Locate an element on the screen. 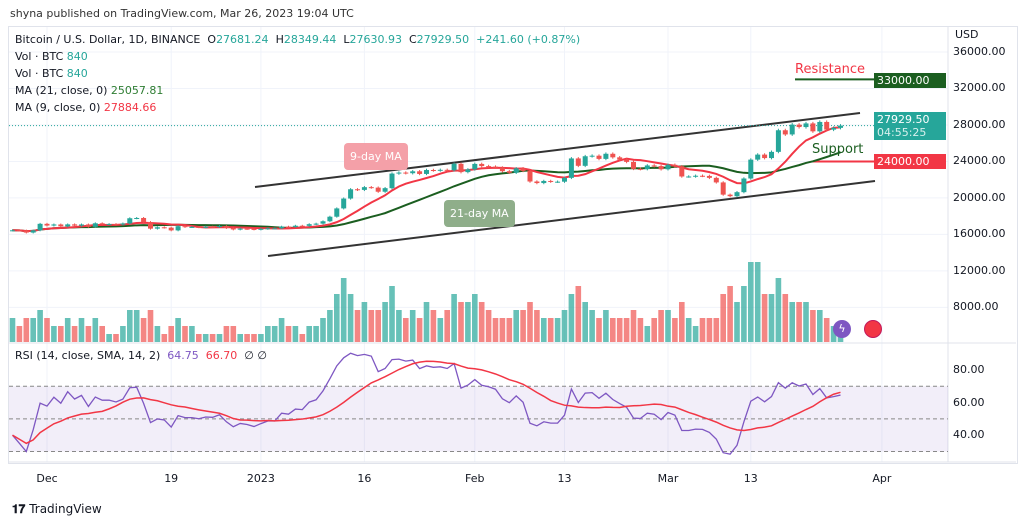 The image size is (1024, 526). resistance-price-badge: 33000.00 is located at coordinates (910, 80).